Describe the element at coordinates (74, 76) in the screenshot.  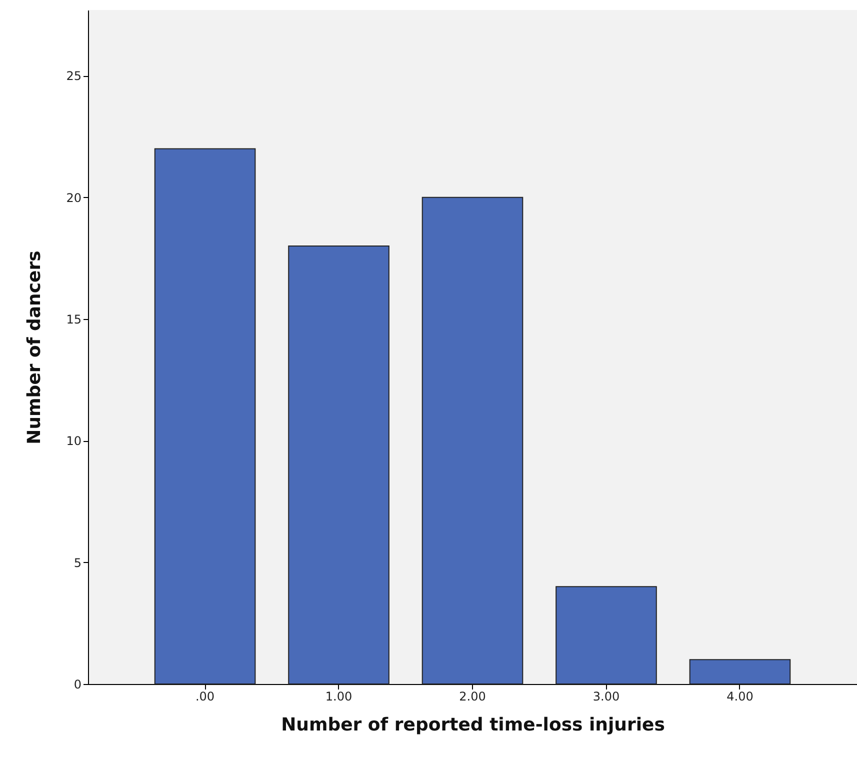
I see `y-tick-label: 25` at that location.